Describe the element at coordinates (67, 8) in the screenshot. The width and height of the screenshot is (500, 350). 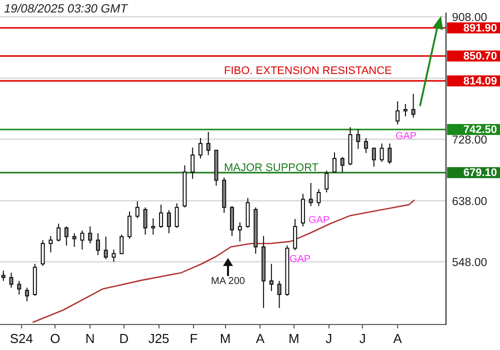
I see `annotation: 19/08/2025 03:30 GMT` at that location.